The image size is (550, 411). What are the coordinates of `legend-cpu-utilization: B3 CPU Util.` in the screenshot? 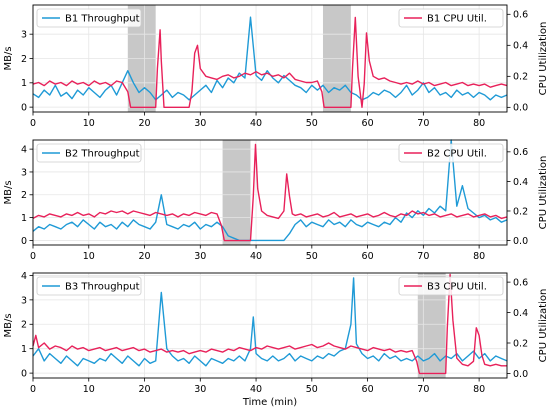 It's located at (451, 286).